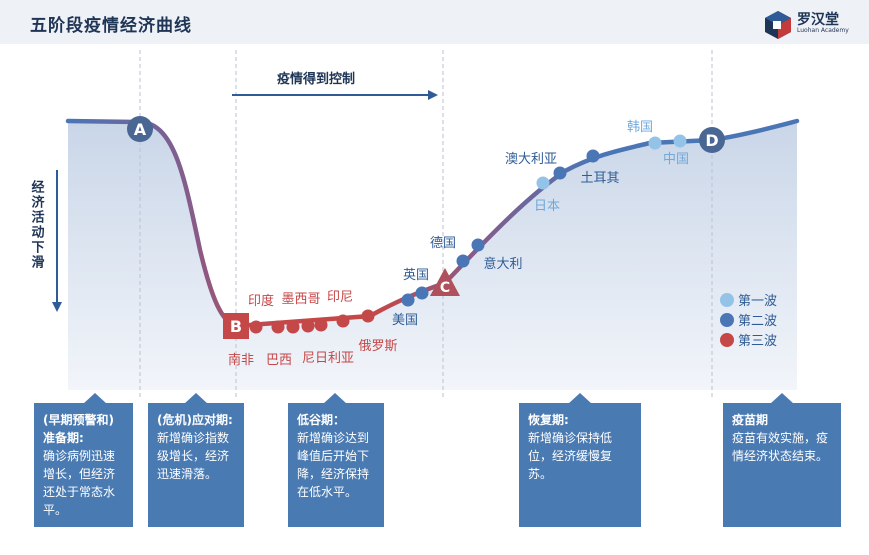  I want to click on legend-wave3-swatch, so click(727, 340).